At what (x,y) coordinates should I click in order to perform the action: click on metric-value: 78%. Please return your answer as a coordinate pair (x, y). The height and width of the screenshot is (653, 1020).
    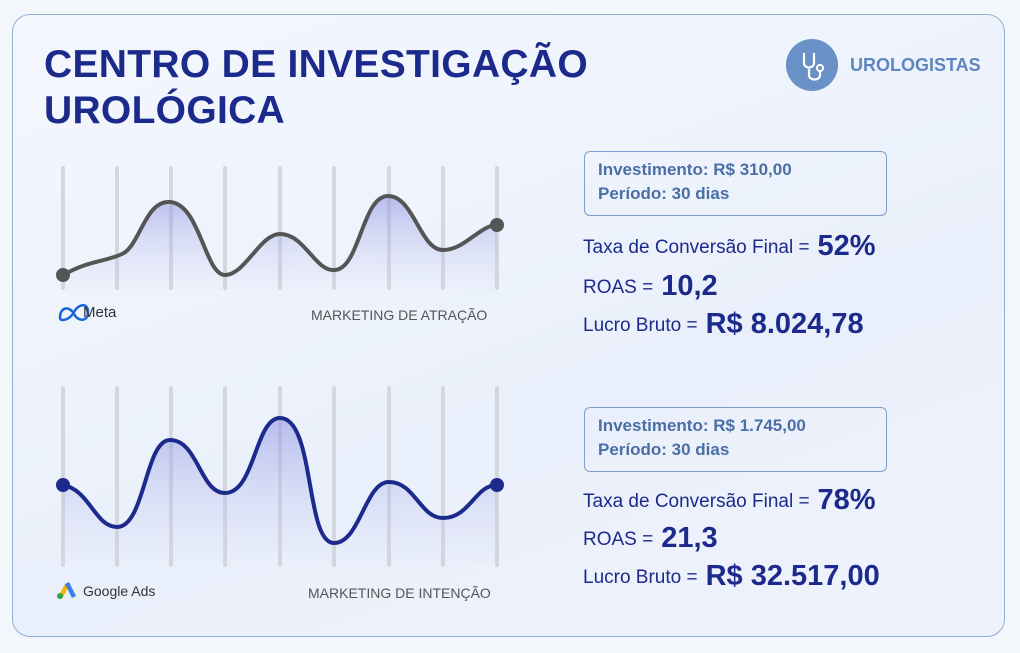
    Looking at the image, I should click on (846, 500).